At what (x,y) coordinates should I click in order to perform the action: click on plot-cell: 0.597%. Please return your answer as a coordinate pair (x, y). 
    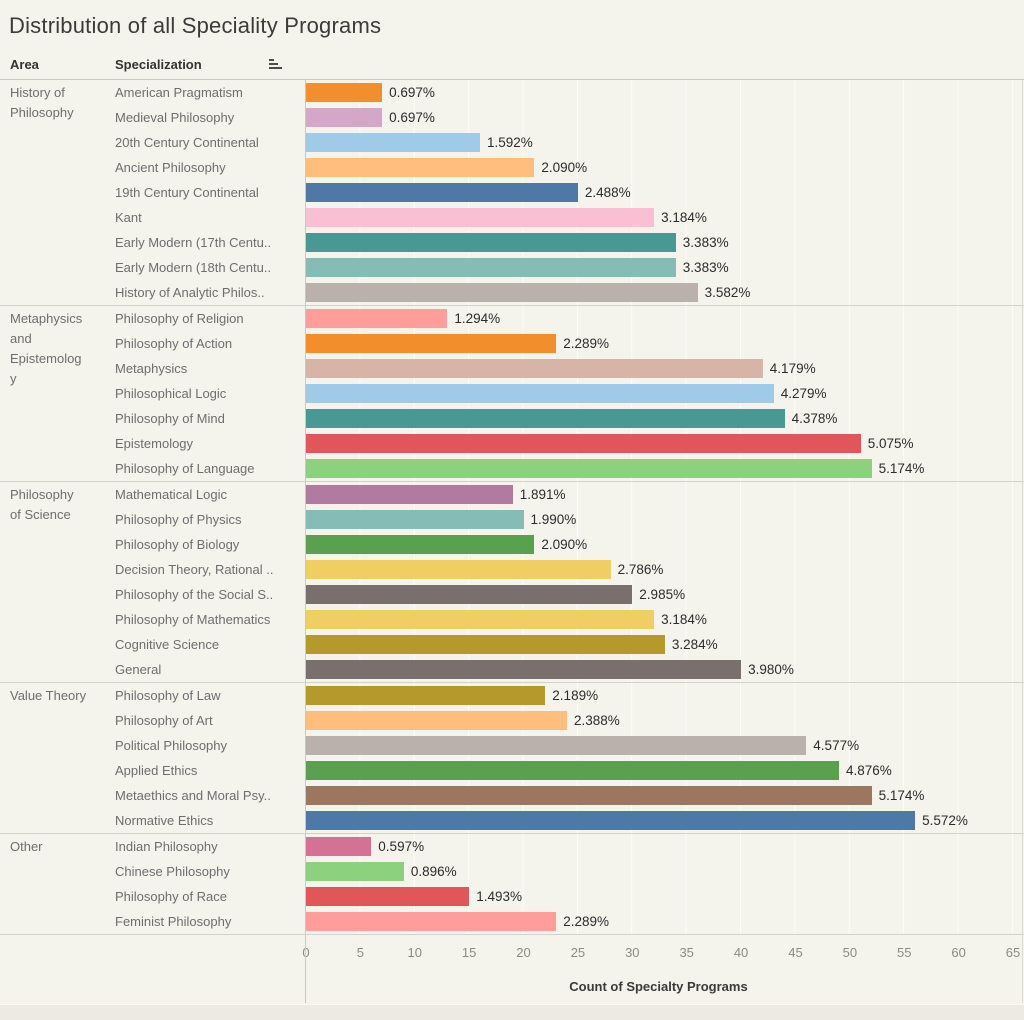
    Looking at the image, I should click on (664, 846).